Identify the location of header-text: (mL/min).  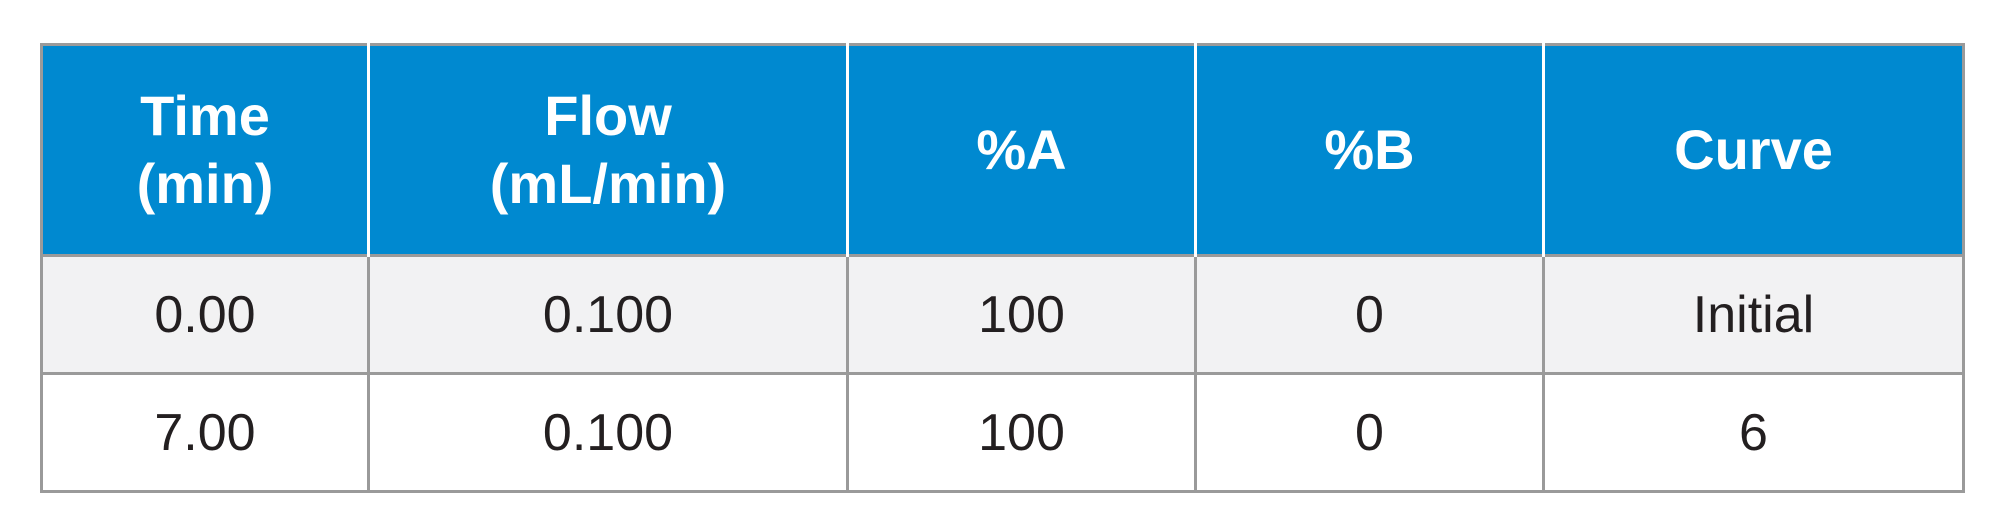
(608, 183).